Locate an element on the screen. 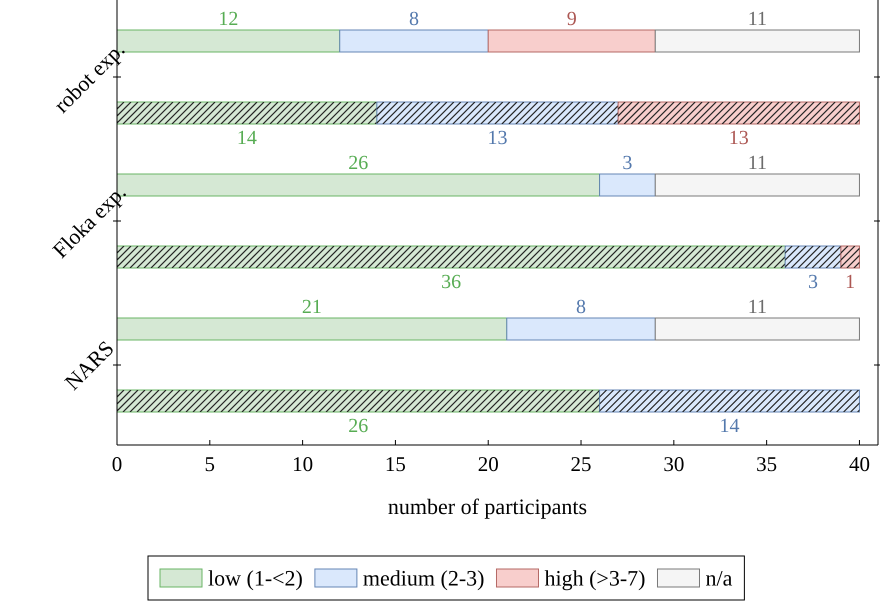 This screenshot has width=880, height=601. x-axis-title: number of participants is located at coordinates (488, 506).